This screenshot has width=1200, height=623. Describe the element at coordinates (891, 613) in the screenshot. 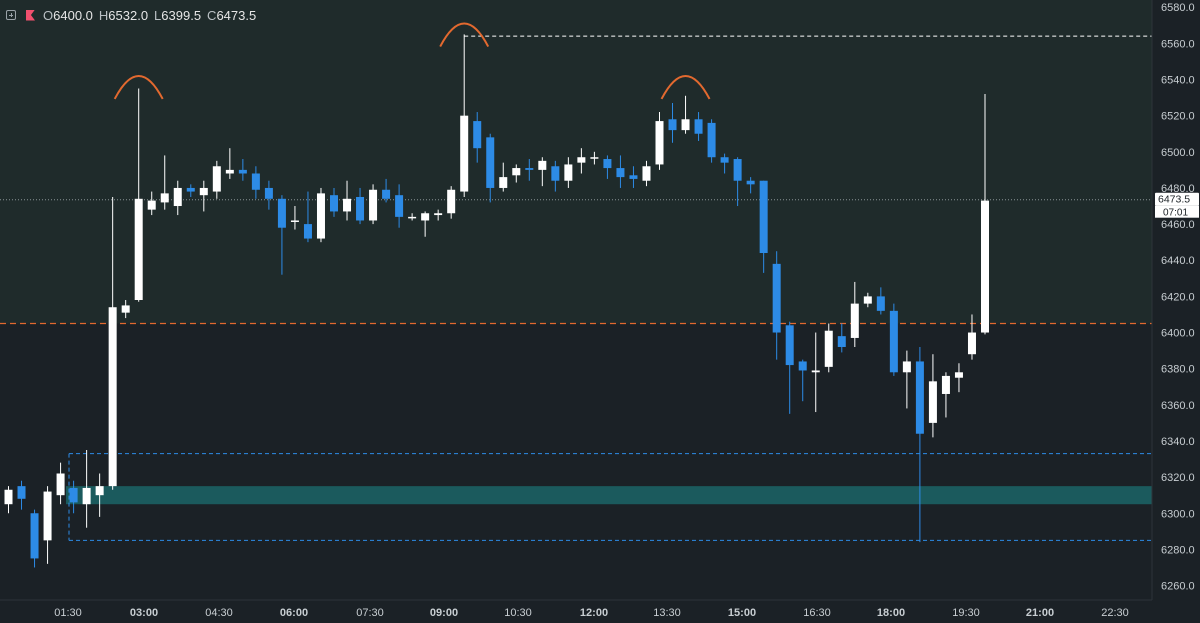

I see `time-tick-label: 18:00` at that location.